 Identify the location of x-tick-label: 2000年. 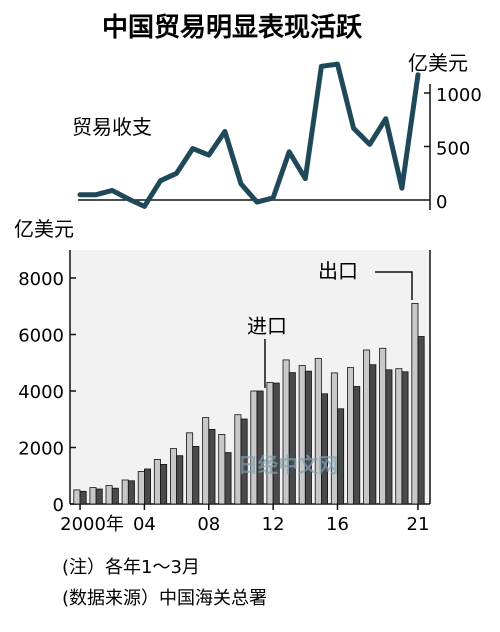
(92, 524).